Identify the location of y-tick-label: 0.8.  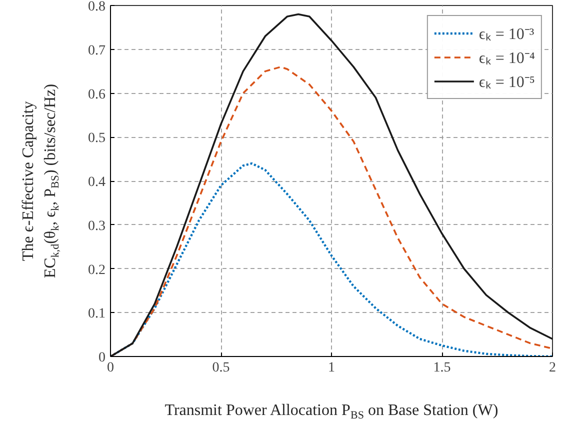
(97, 7).